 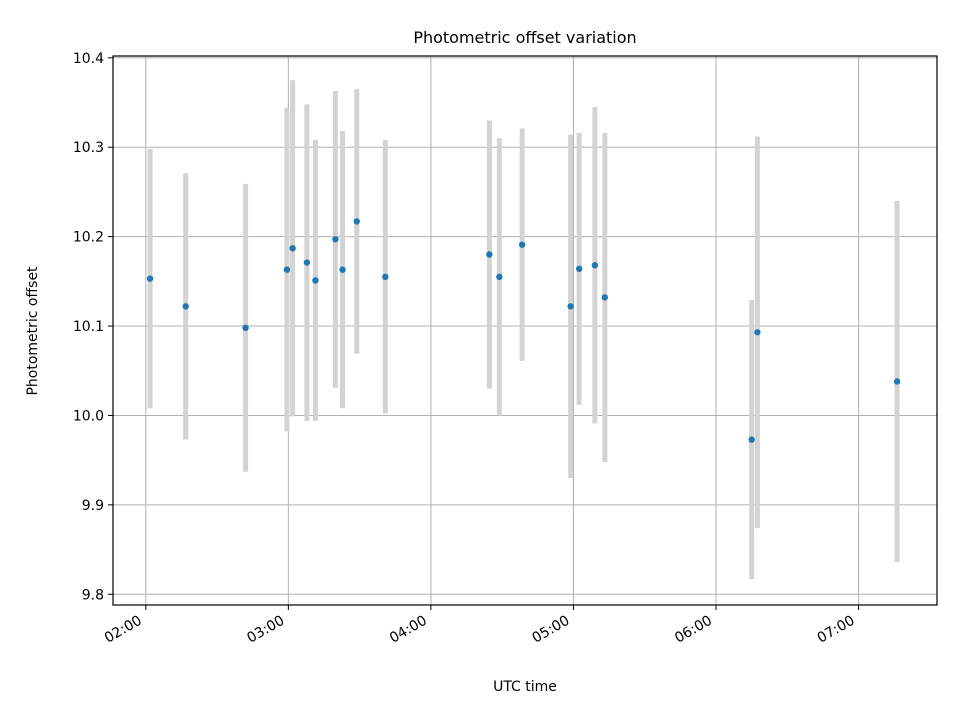 What do you see at coordinates (88, 148) in the screenshot?
I see `y-tick-label: 10.3` at bounding box center [88, 148].